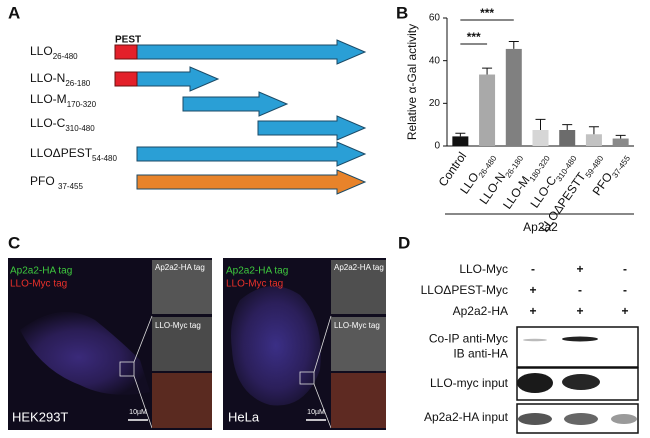  What do you see at coordinates (40, 416) in the screenshot?
I see `cell-line-label: HEK293T` at bounding box center [40, 416].